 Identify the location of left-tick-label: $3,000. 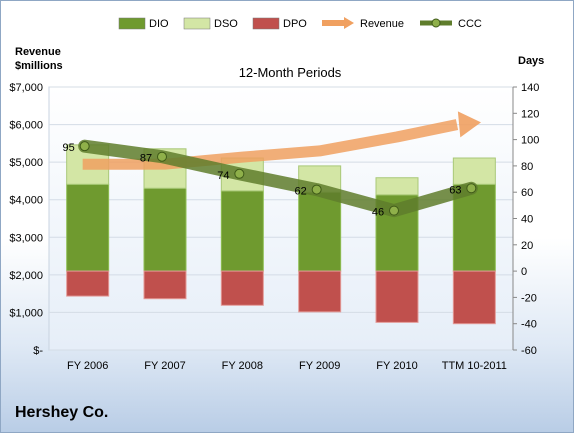
(26, 238).